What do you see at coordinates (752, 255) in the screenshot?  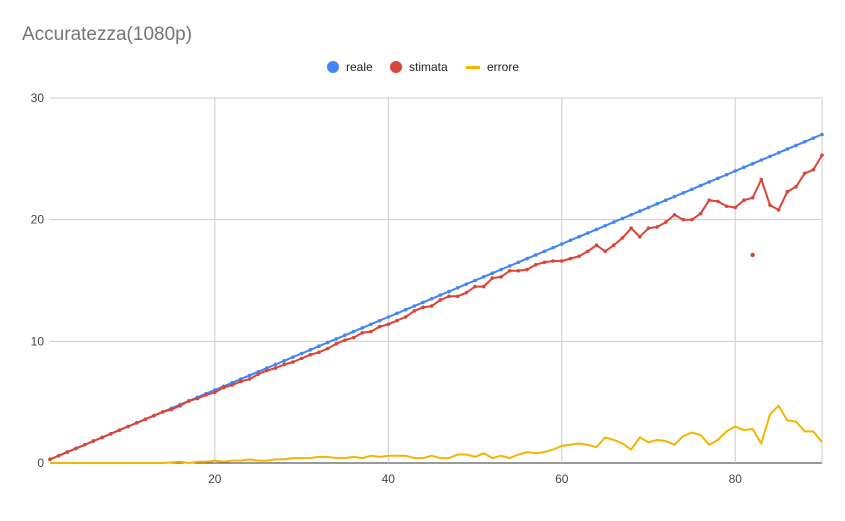 I see `outlier-point-stimata` at bounding box center [752, 255].